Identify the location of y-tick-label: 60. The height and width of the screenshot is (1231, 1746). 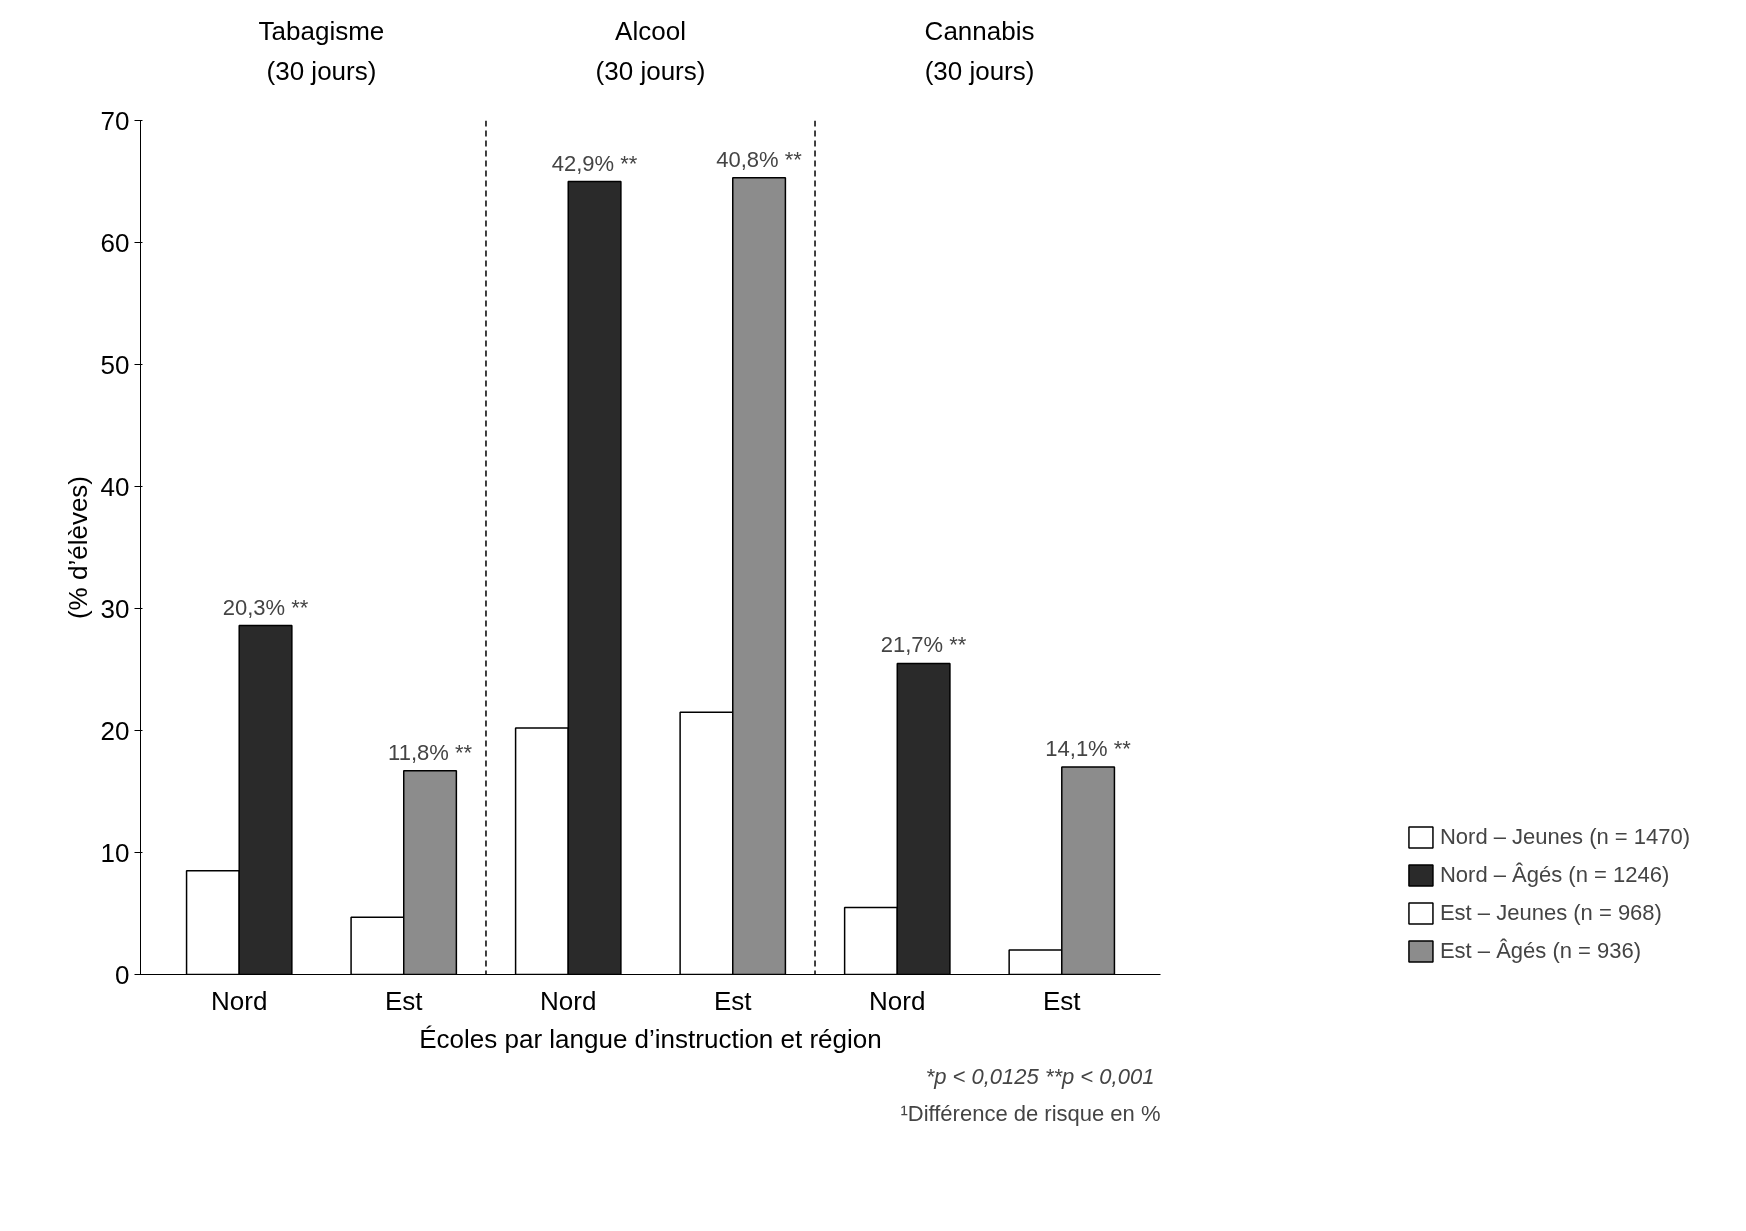
(115, 242).